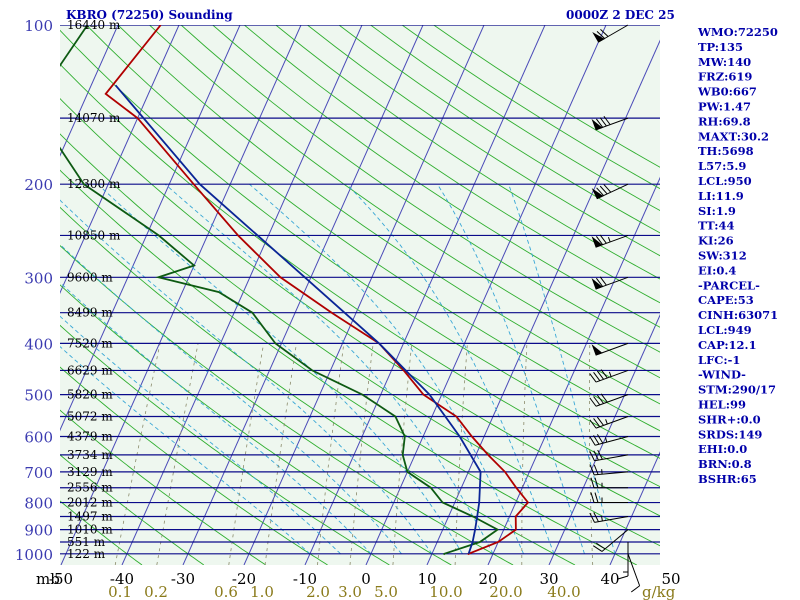  I want to click on mixing-ratio-tick-label: 1.0, so click(262, 591).